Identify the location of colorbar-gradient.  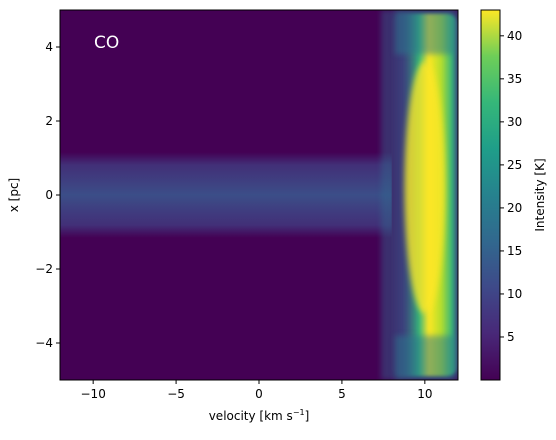
(490, 195).